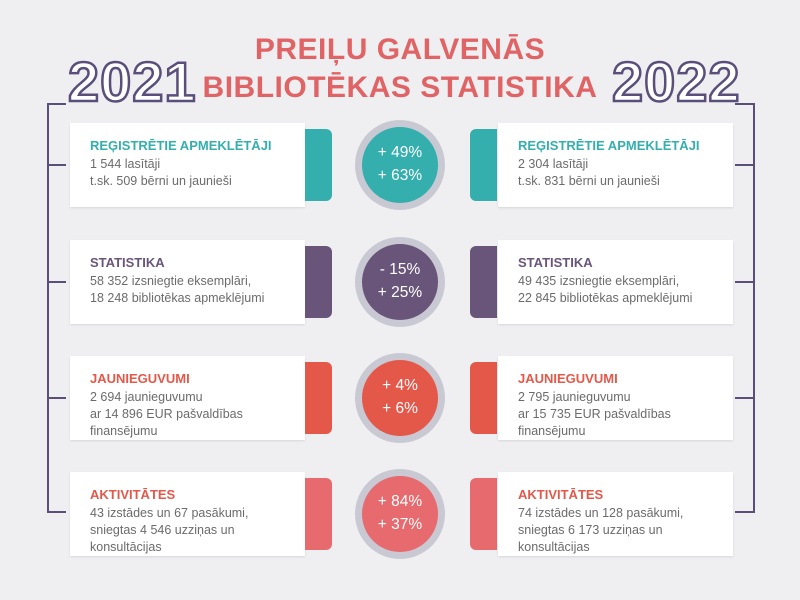 This screenshot has height=600, width=800. What do you see at coordinates (400, 282) in the screenshot?
I see `change-circle-statistics: - 15% + 25%` at bounding box center [400, 282].